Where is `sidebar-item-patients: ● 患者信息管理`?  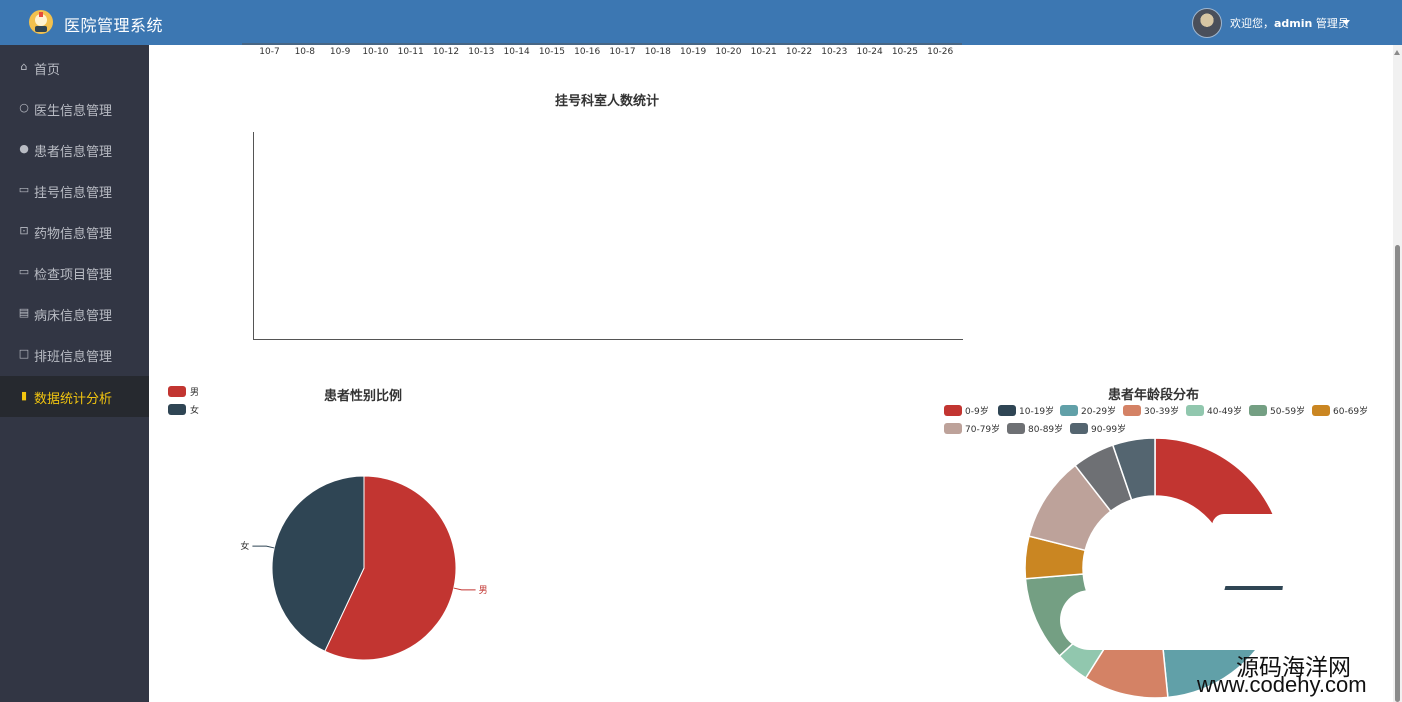 sidebar-item-patients: ● 患者信息管理 is located at coordinates (74, 149).